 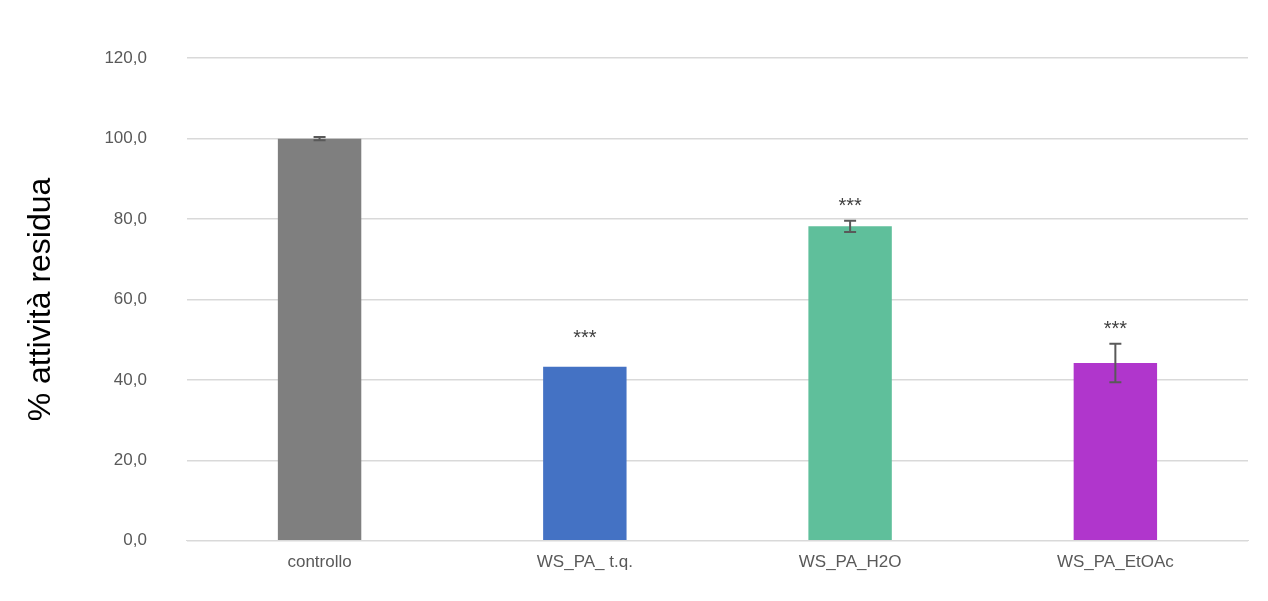 What do you see at coordinates (135, 540) in the screenshot?
I see `y-tick-label: 0,0` at bounding box center [135, 540].